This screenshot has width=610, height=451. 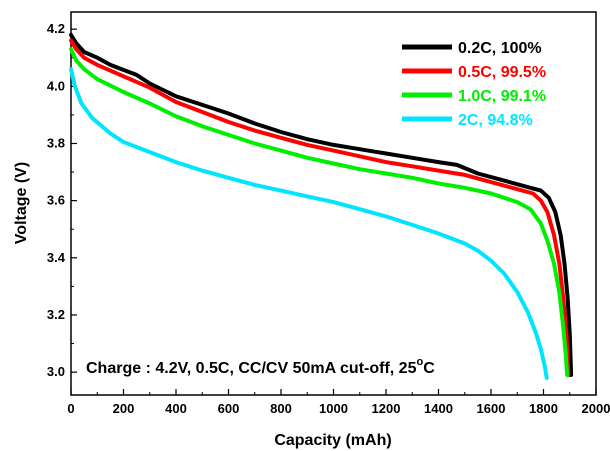 I want to click on annotation-unit: C, so click(x=429, y=368).